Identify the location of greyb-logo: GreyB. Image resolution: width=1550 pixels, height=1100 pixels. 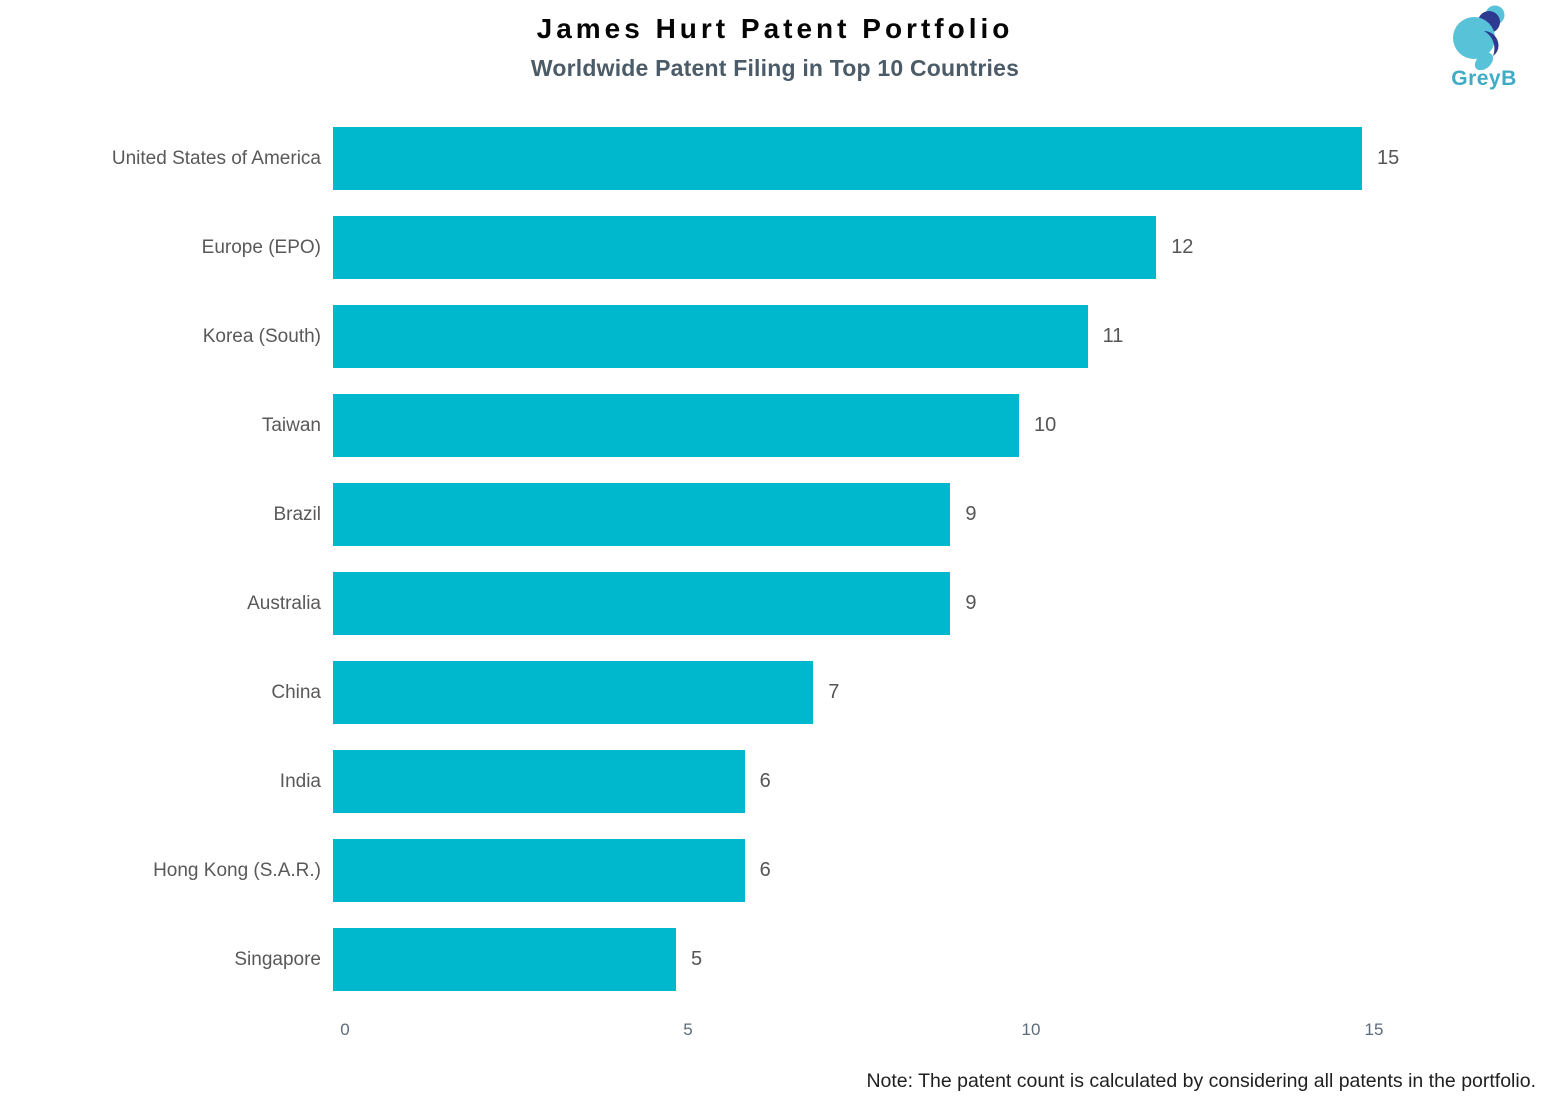
(1484, 47).